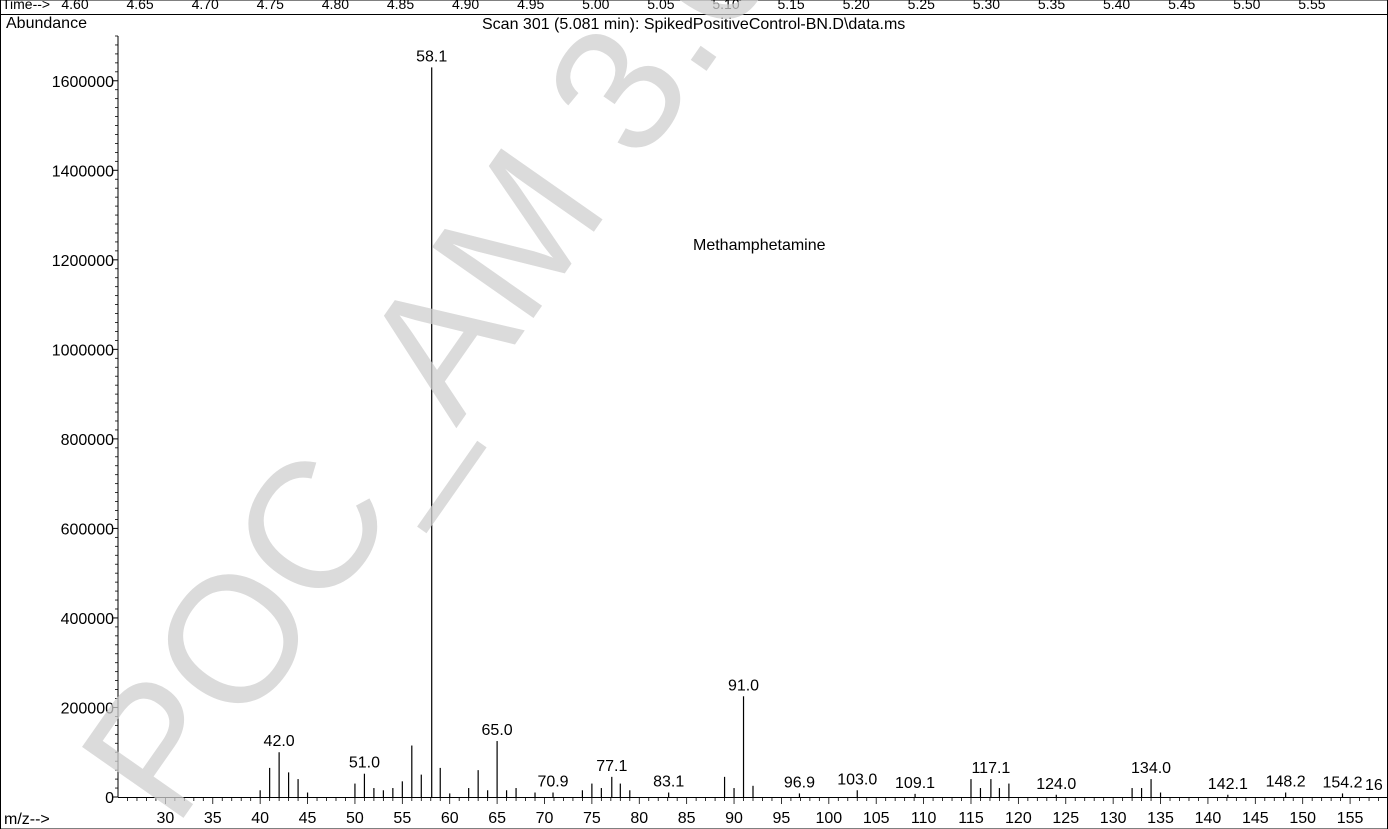 The width and height of the screenshot is (1388, 829). I want to click on y-tick-label: 1400000, so click(83, 171).